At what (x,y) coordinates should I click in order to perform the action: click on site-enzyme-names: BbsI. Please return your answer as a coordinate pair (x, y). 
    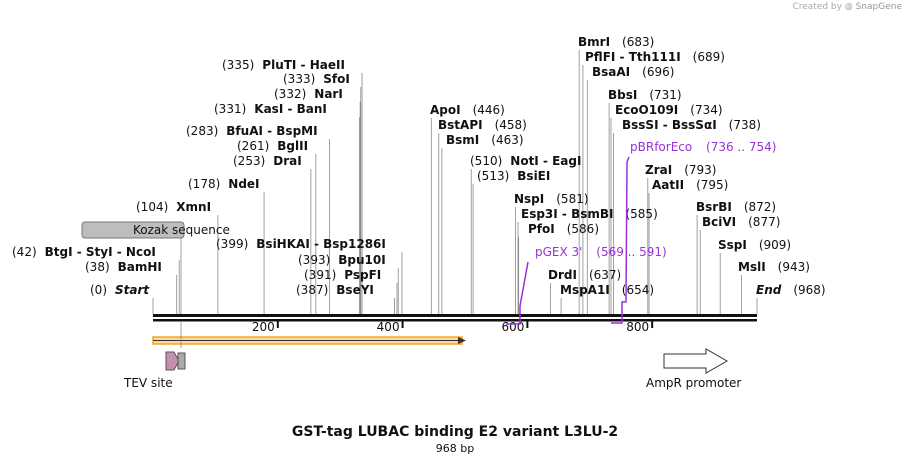
    Looking at the image, I should click on (622, 95).